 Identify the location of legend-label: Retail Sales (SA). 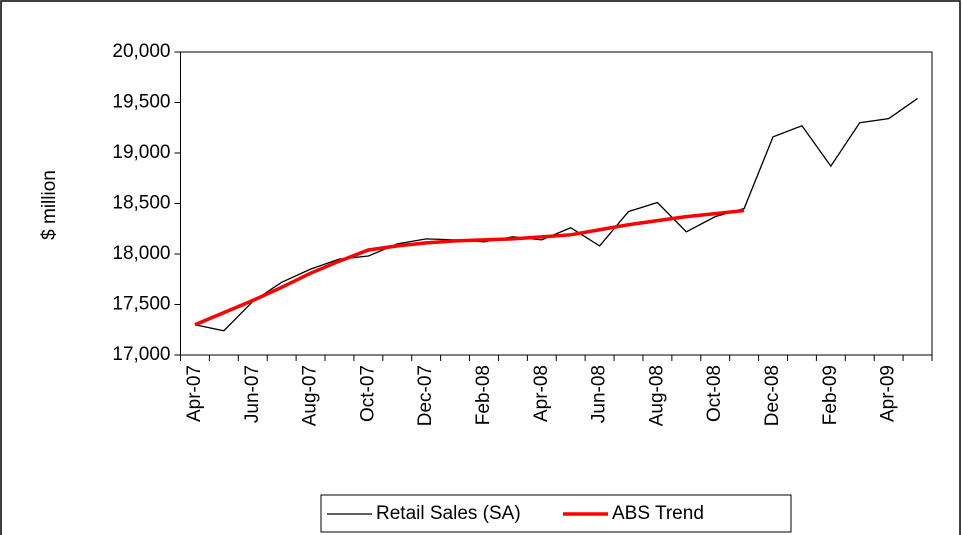
(448, 513).